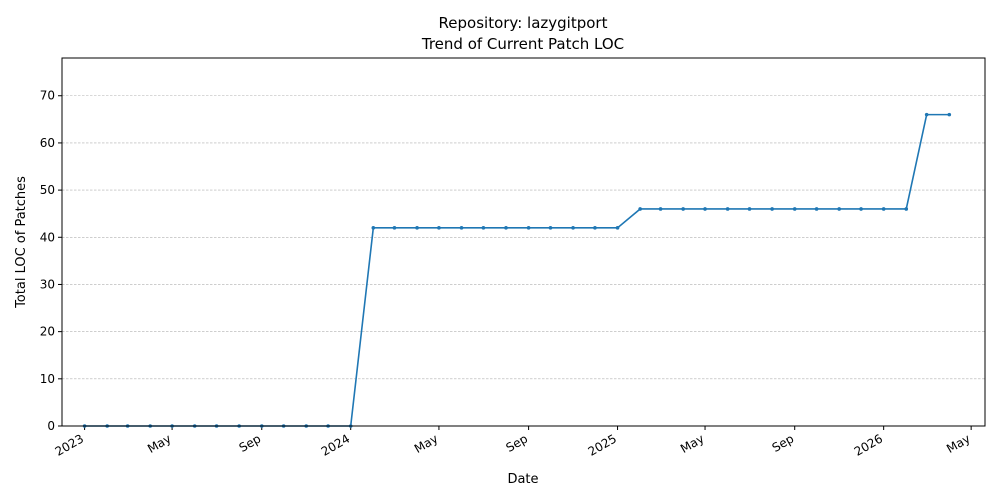  What do you see at coordinates (335, 444) in the screenshot?
I see `x-tick-label: 2024` at bounding box center [335, 444].